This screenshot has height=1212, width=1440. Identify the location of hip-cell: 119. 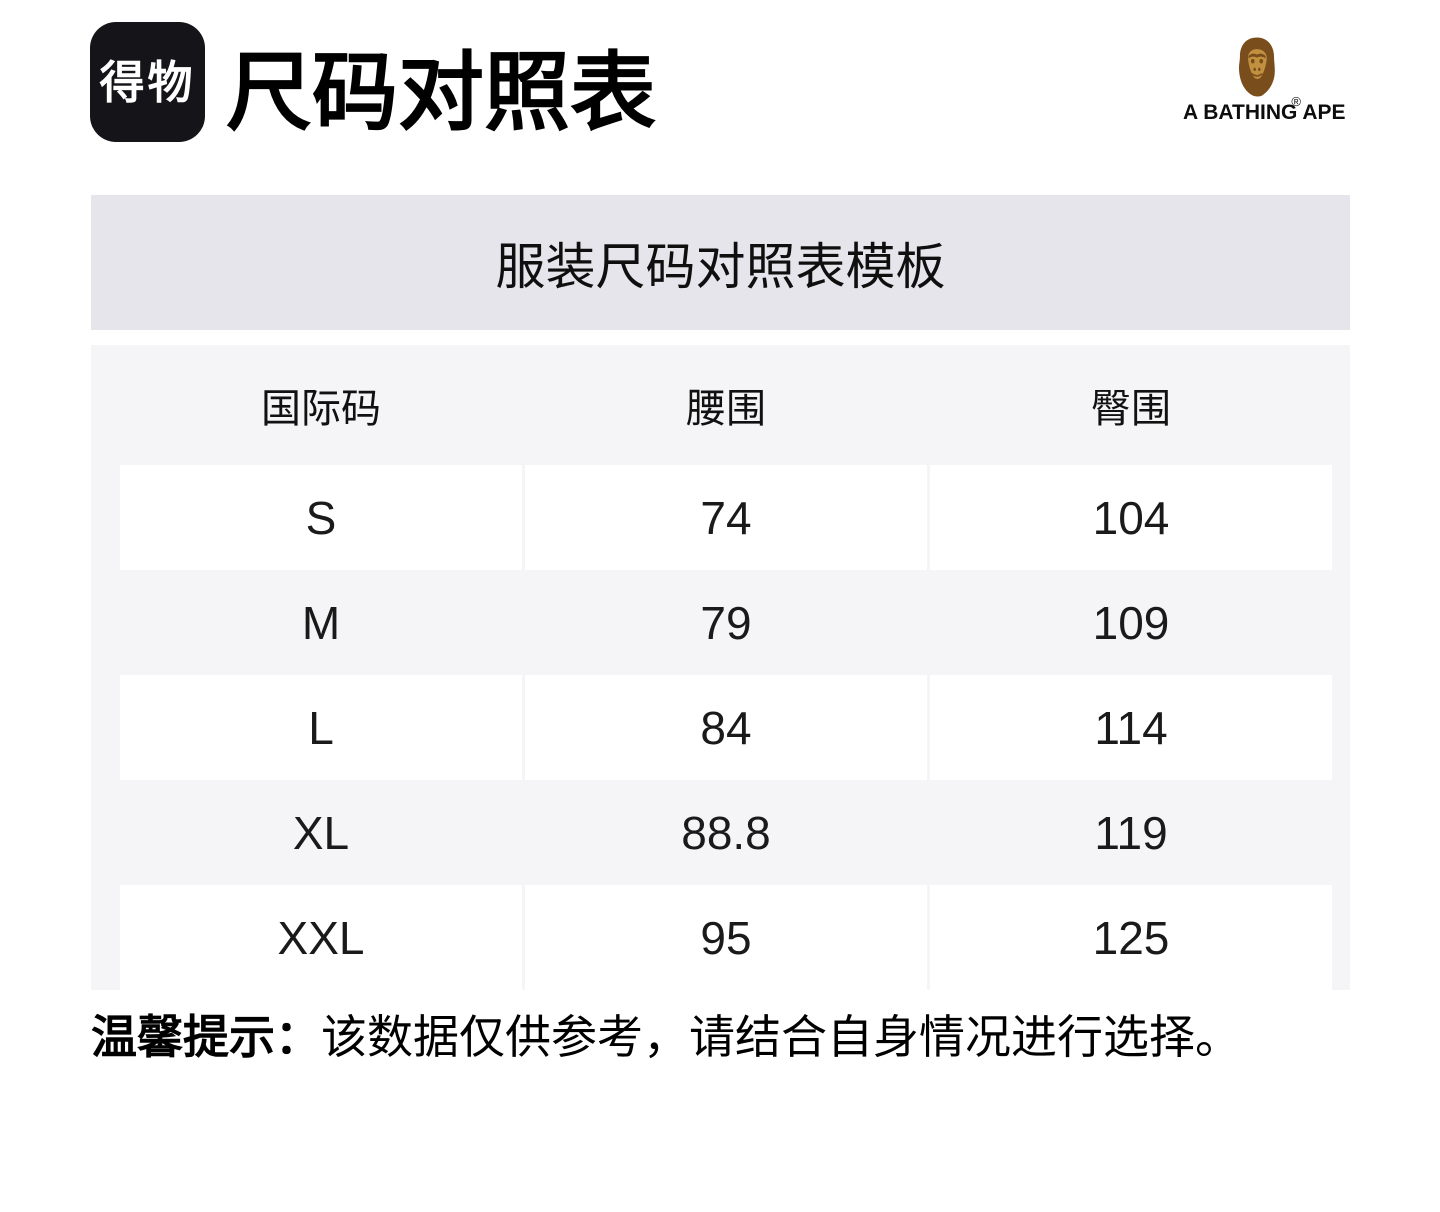
(1131, 832).